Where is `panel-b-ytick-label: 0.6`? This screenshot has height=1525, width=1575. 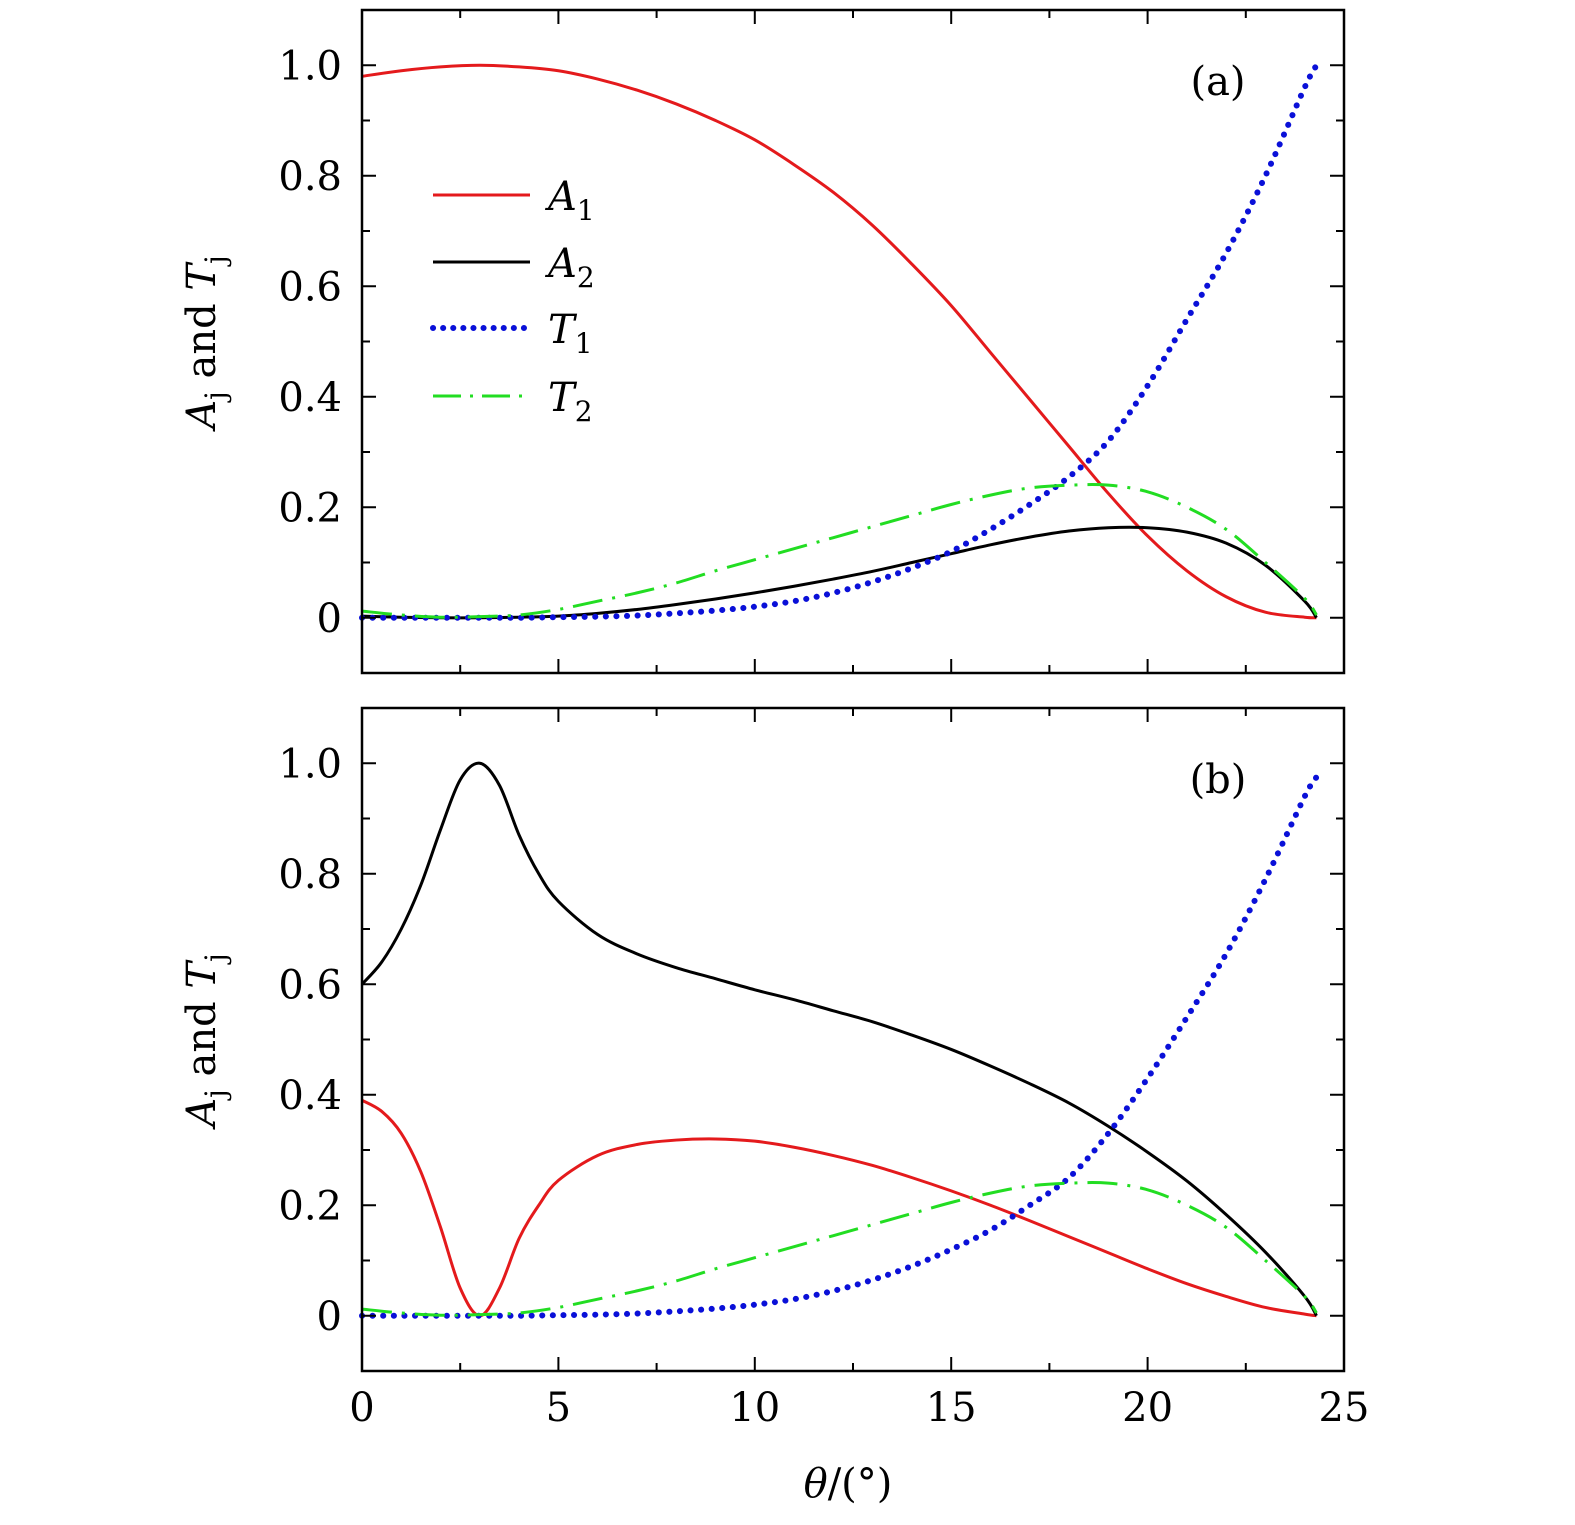
panel-b-ytick-label: 0.6 is located at coordinates (310, 985).